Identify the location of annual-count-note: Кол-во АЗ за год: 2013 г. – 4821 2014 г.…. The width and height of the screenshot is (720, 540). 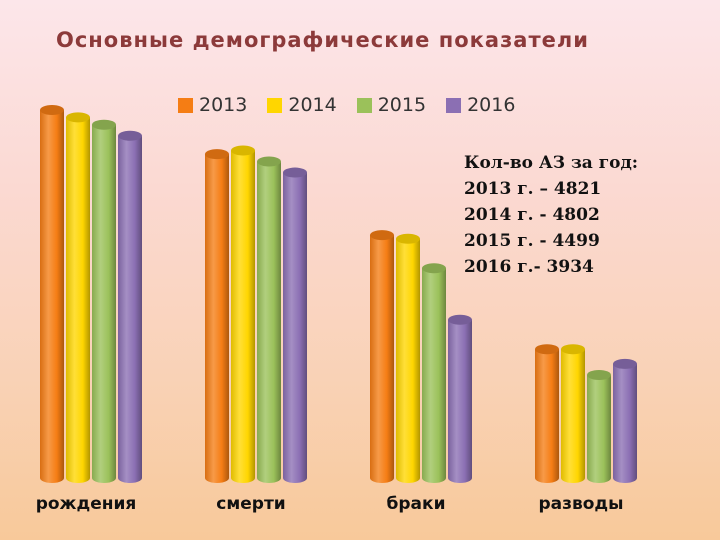
(551, 215).